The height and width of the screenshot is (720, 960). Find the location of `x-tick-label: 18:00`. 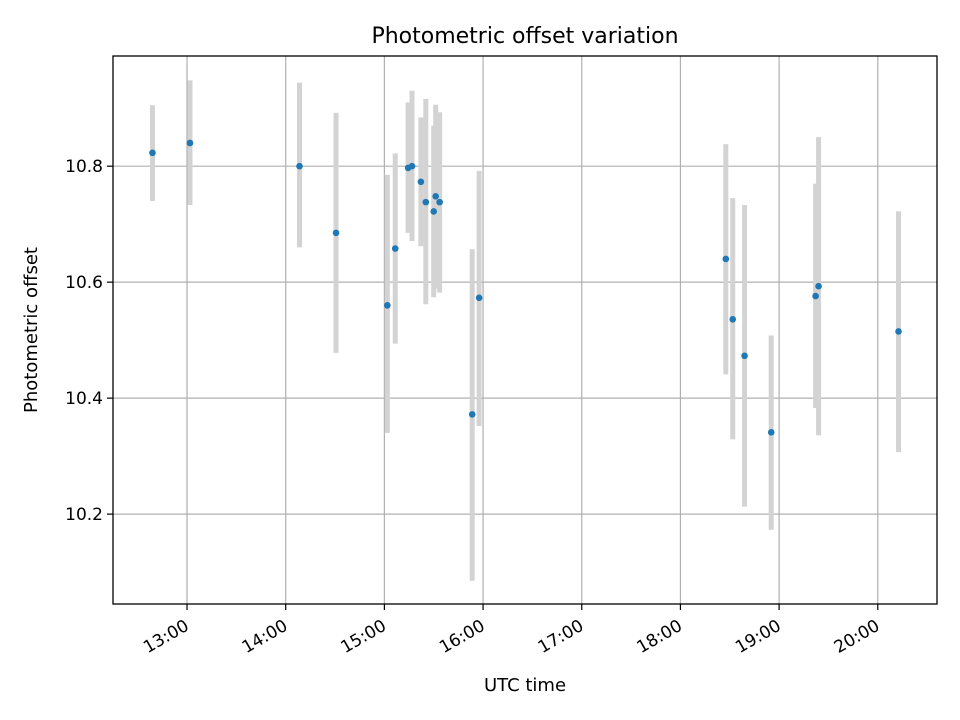

x-tick-label: 18:00 is located at coordinates (659, 637).